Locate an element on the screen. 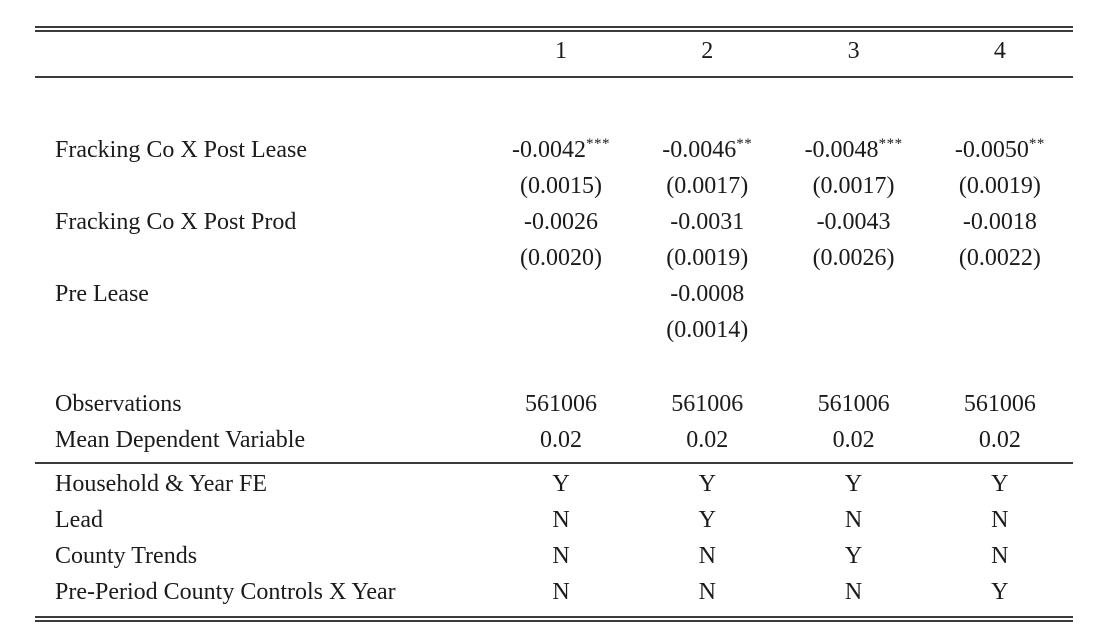  coefficient-cell: -0.0026 is located at coordinates (561, 222).